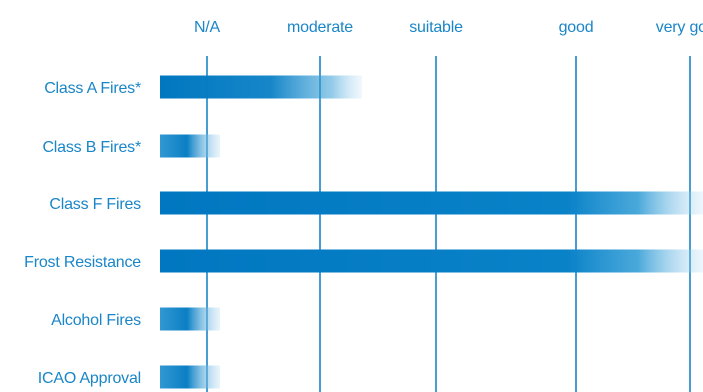  I want to click on tick-label-very-good: very good, so click(679, 27).